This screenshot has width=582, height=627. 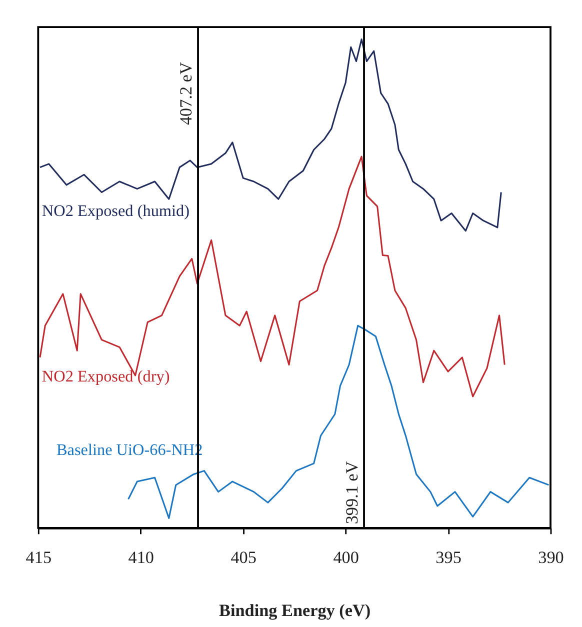 I want to click on x-axis-title: Binding Energy (eV), so click(x=295, y=610).